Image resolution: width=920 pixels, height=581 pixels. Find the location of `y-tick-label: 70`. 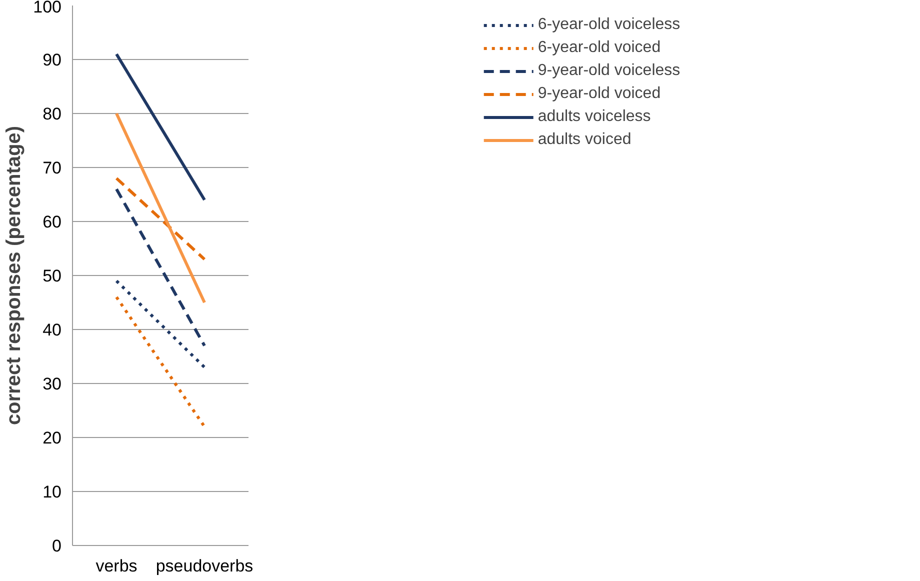

y-tick-label: 70 is located at coordinates (52, 168).